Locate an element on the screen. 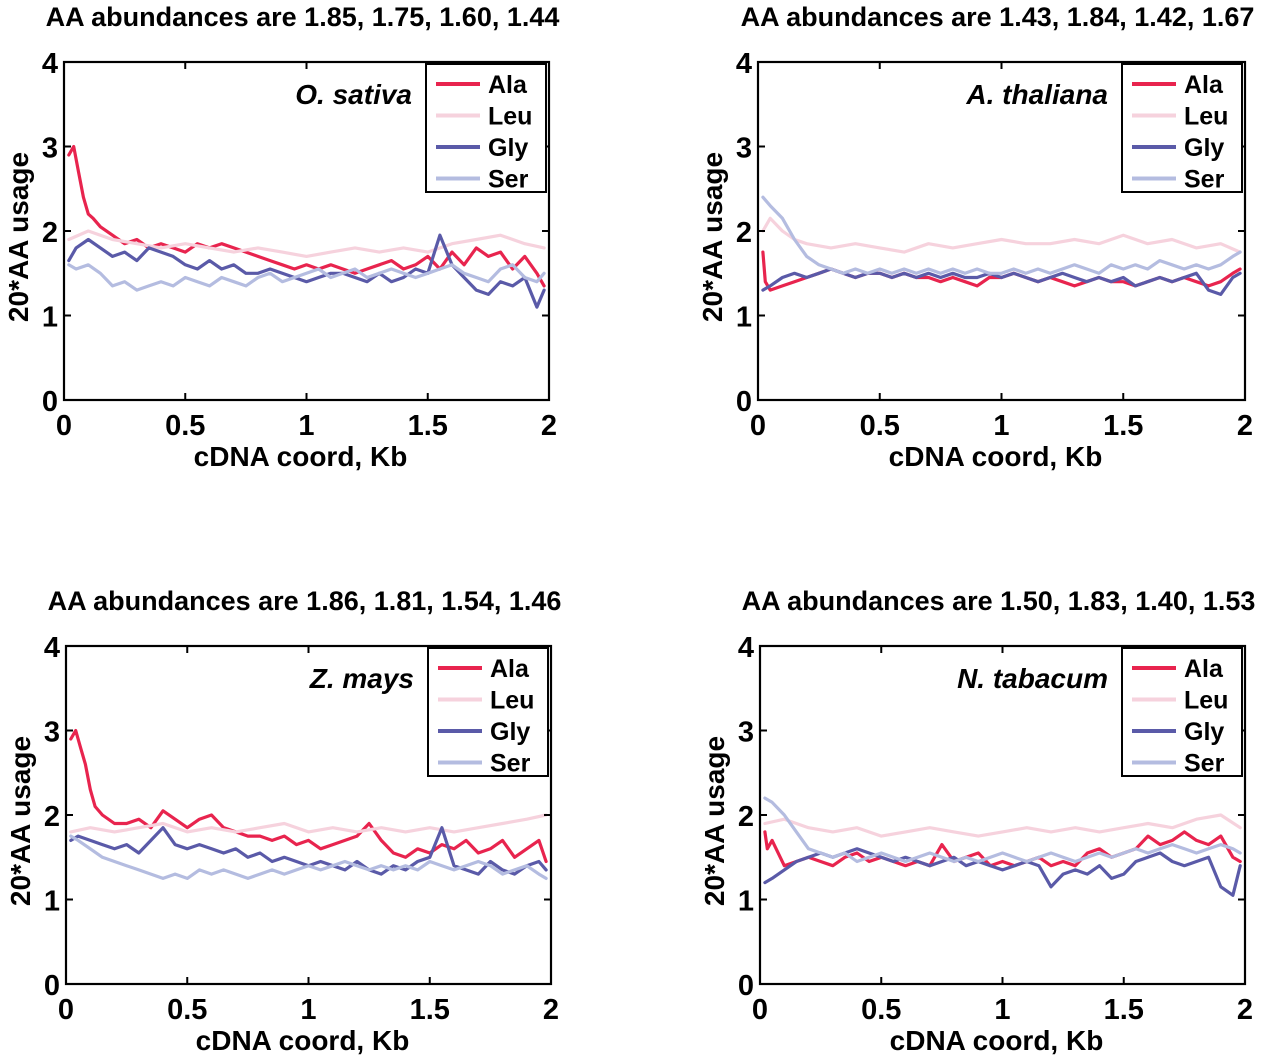 The height and width of the screenshot is (1059, 1280). chart-title: AA abundances are 1.43, 1.84, 1.42, 1.67 is located at coordinates (998, 17).